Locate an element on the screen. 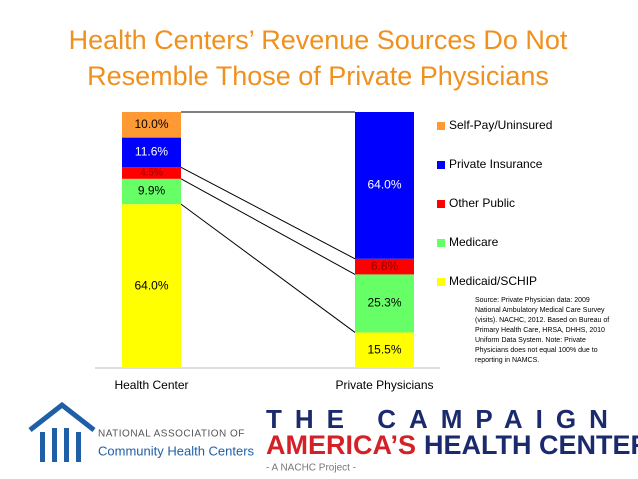  source-note: Physicians does not equal 100% due to is located at coordinates (536, 350).